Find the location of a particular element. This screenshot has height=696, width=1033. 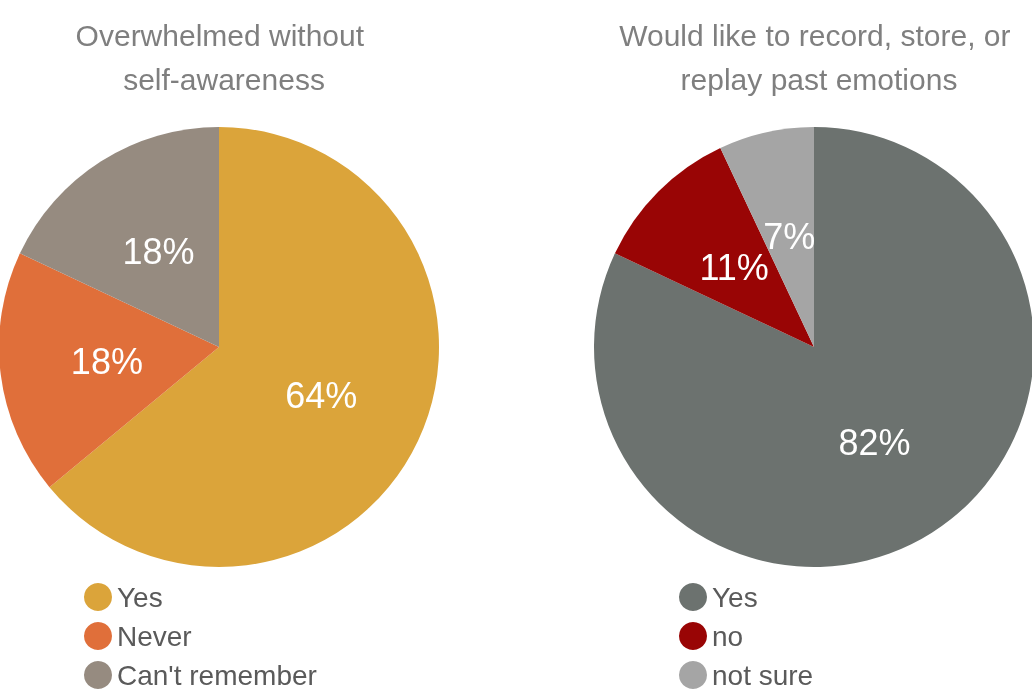

legend-label: not sure is located at coordinates (763, 675).